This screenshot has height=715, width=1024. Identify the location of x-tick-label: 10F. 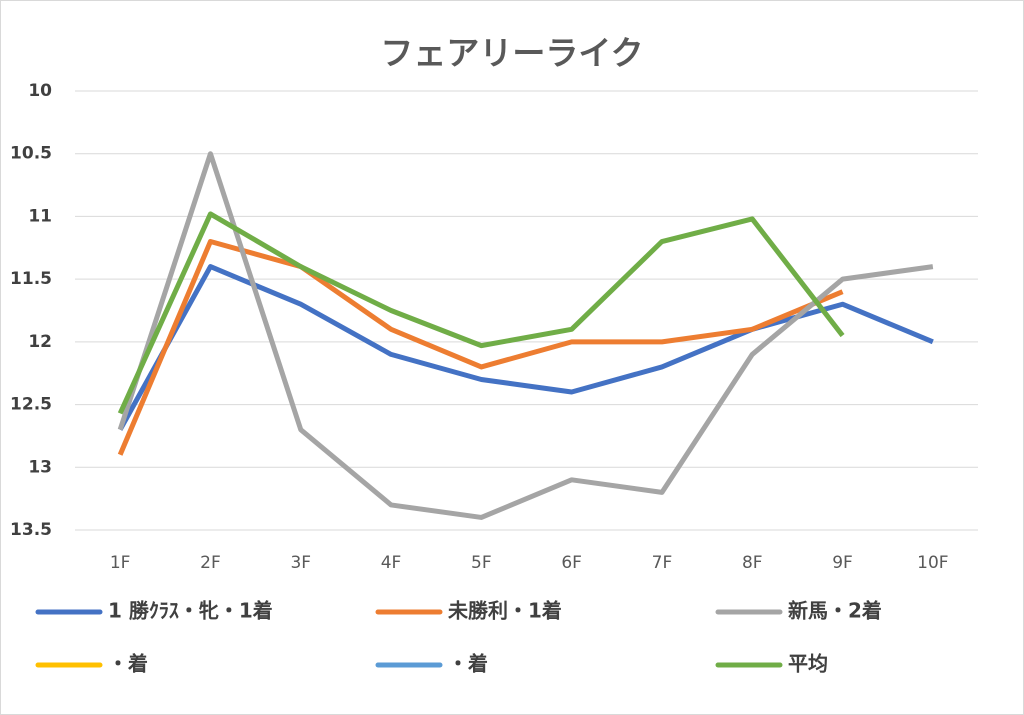
(932, 563).